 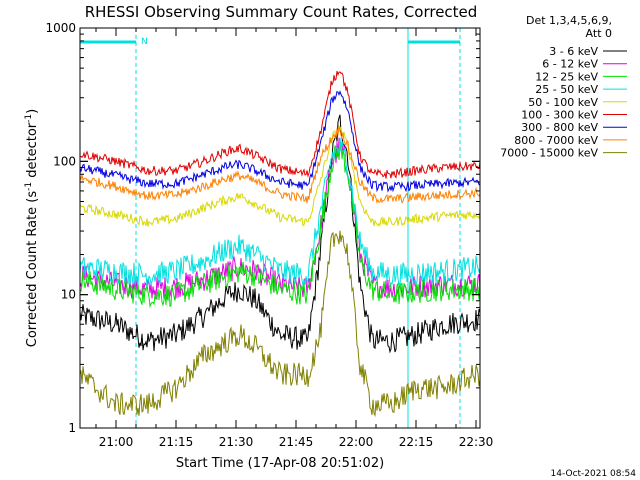 What do you see at coordinates (356, 442) in the screenshot?
I see `x-tick-label: 22:00` at bounding box center [356, 442].